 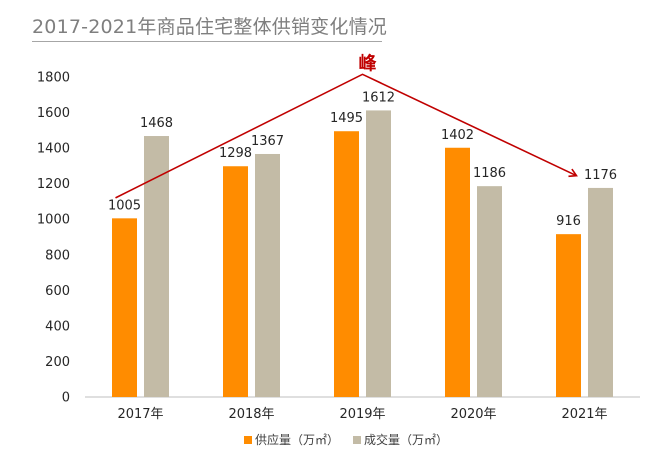 What do you see at coordinates (53, 220) in the screenshot?
I see `y-tick-label: 1000` at bounding box center [53, 220].